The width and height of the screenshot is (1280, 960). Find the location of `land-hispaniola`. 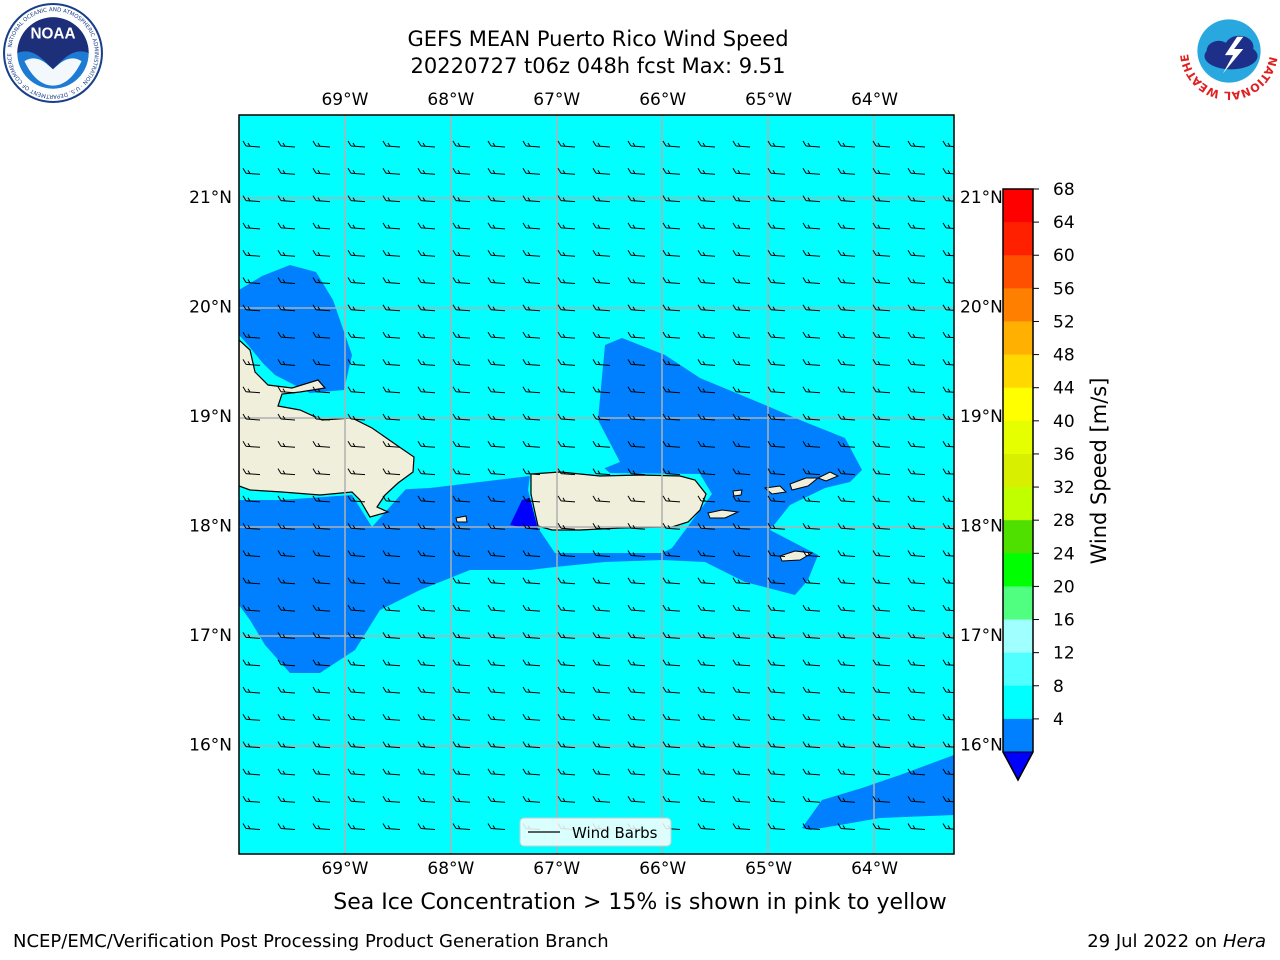

land-hispaniola is located at coordinates (327, 428).